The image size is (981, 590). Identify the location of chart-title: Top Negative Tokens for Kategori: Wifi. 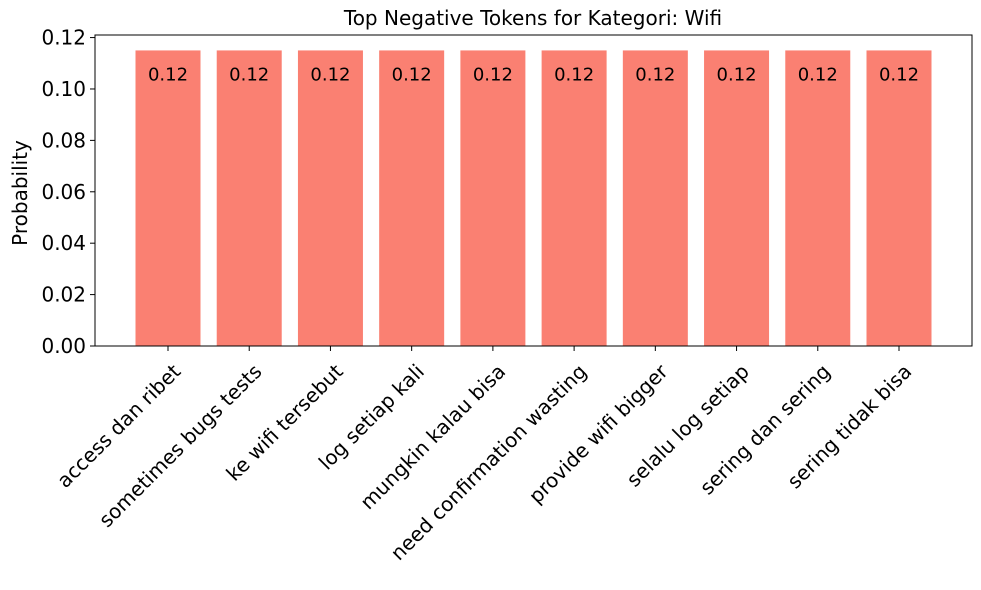
(532, 18).